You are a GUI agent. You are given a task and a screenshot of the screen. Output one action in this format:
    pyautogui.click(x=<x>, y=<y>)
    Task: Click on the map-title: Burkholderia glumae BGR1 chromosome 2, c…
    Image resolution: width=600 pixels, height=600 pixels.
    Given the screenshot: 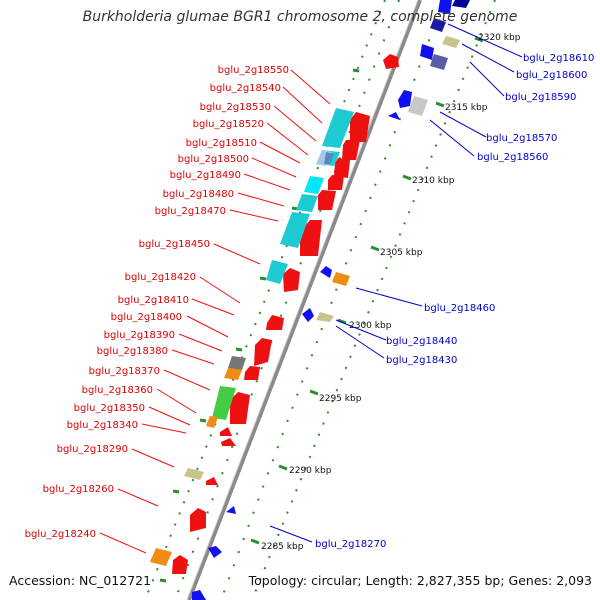 What is the action you would take?
    pyautogui.click(x=300, y=17)
    